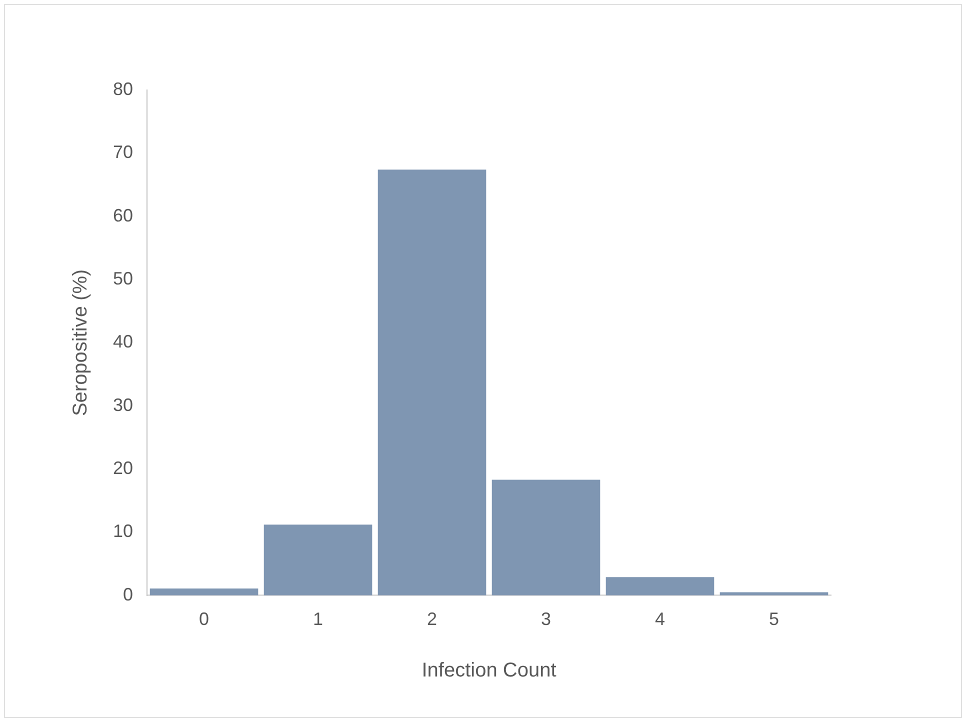 The height and width of the screenshot is (722, 966). Describe the element at coordinates (489, 671) in the screenshot. I see `x-axis-title: Infection Count` at that location.